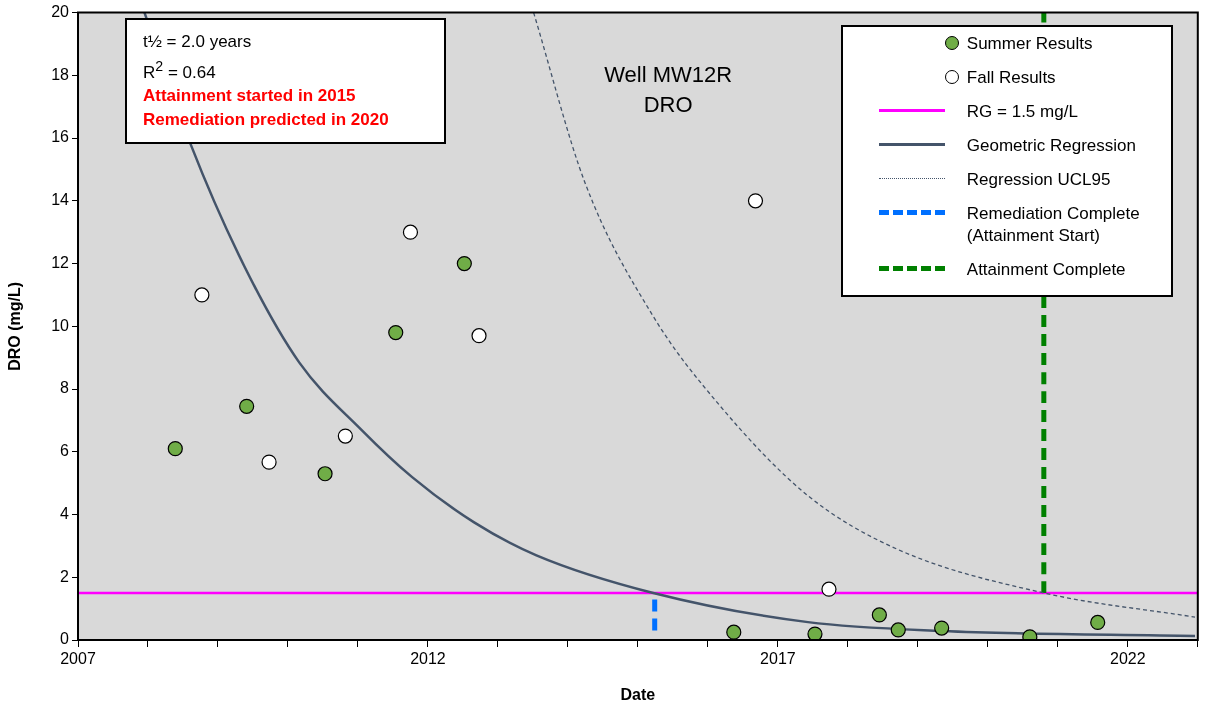 The width and height of the screenshot is (1206, 705). I want to click on y-axis-title: DRO (mg/L), so click(15, 326).